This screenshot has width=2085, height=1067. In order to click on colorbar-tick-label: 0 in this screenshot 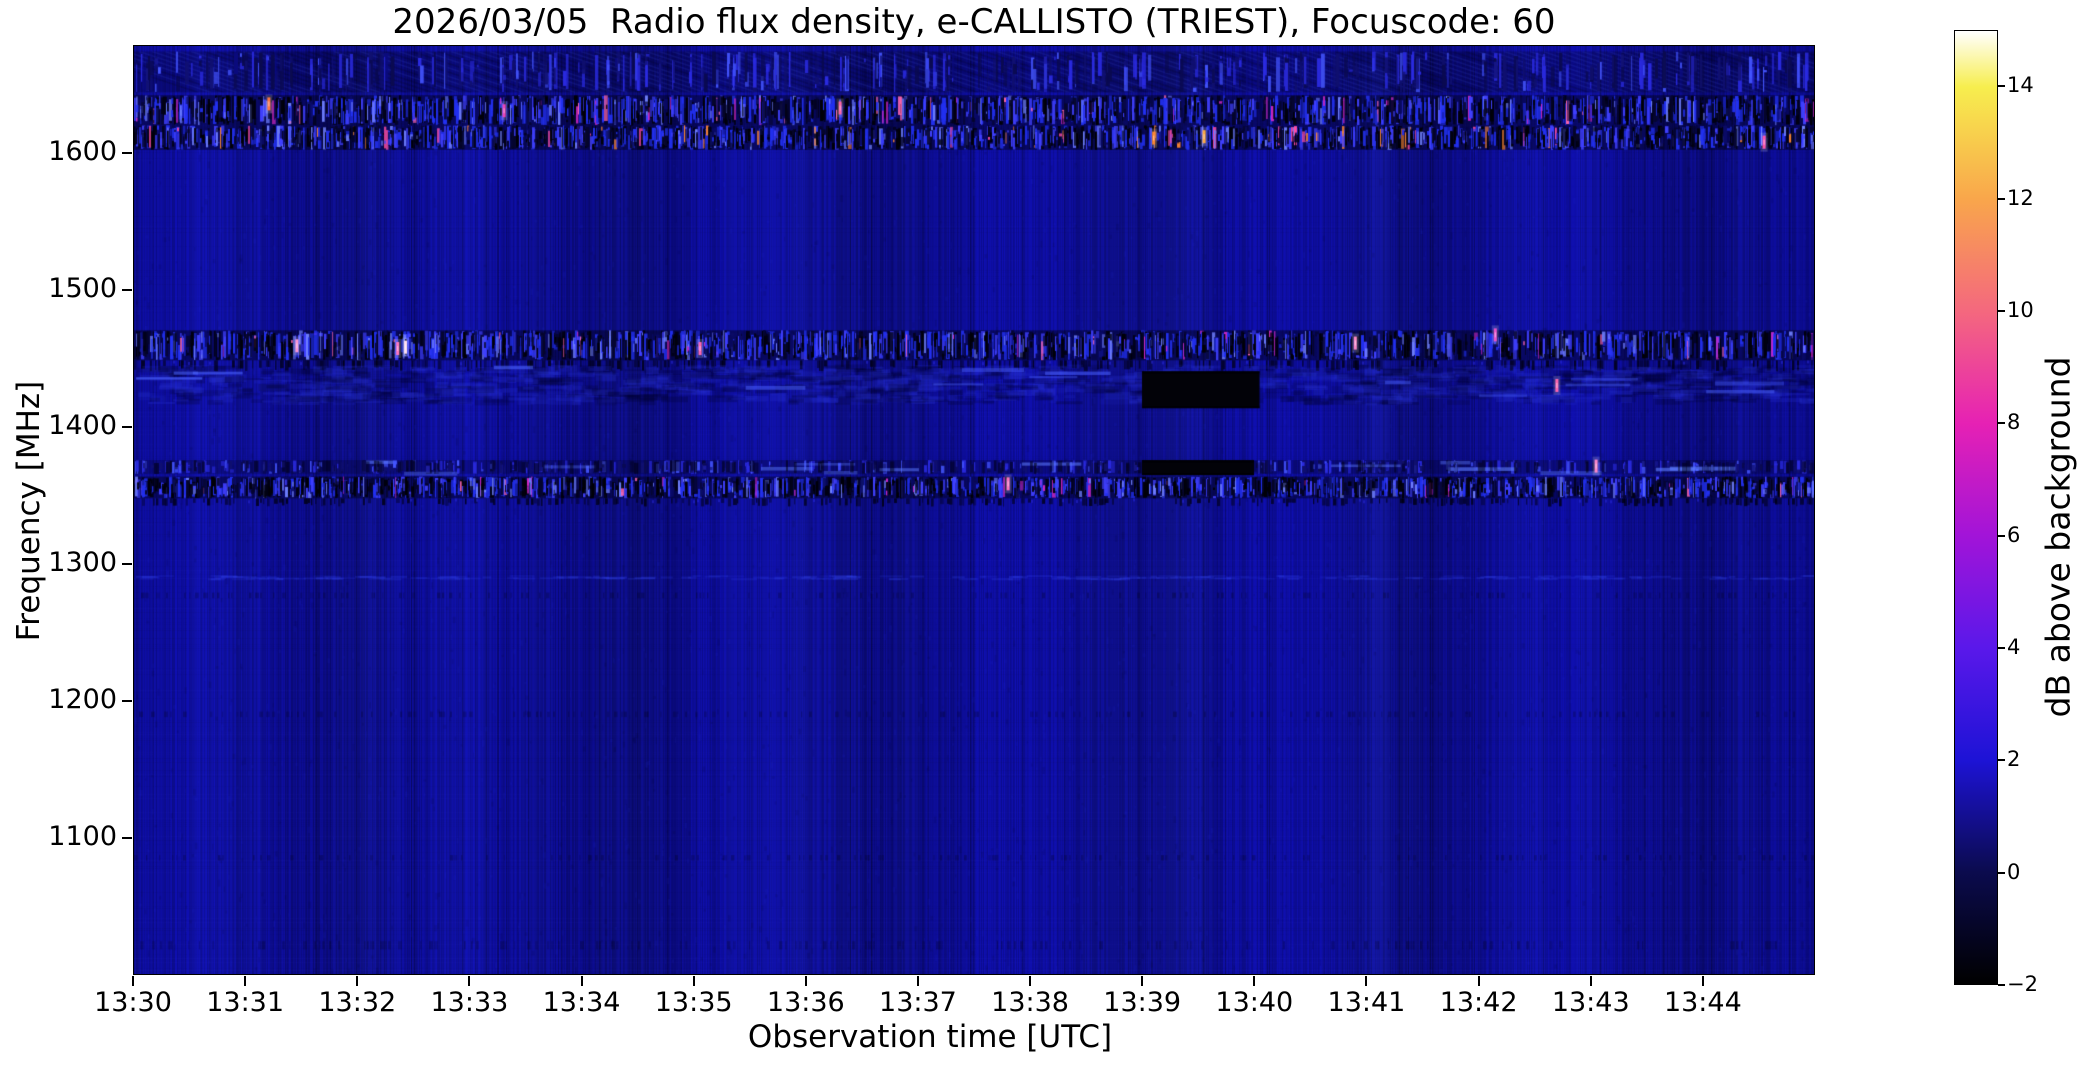, I will do `click(2014, 871)`.